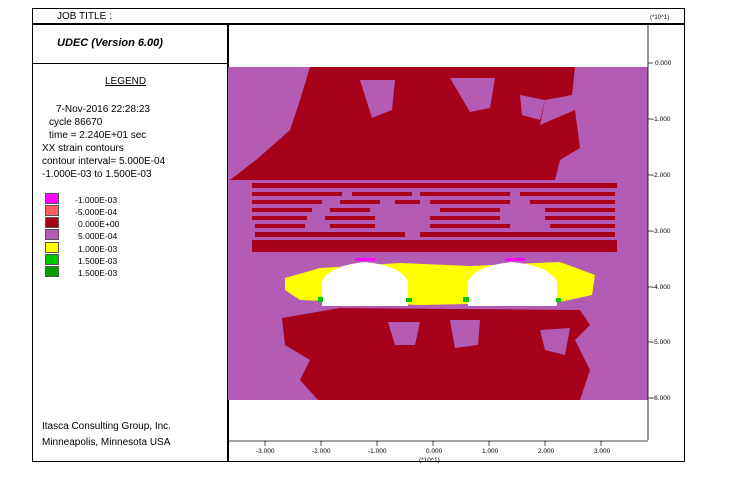 This screenshot has width=750, height=477. What do you see at coordinates (83, 148) in the screenshot?
I see `legend-plot-type: XX strain contours` at bounding box center [83, 148].